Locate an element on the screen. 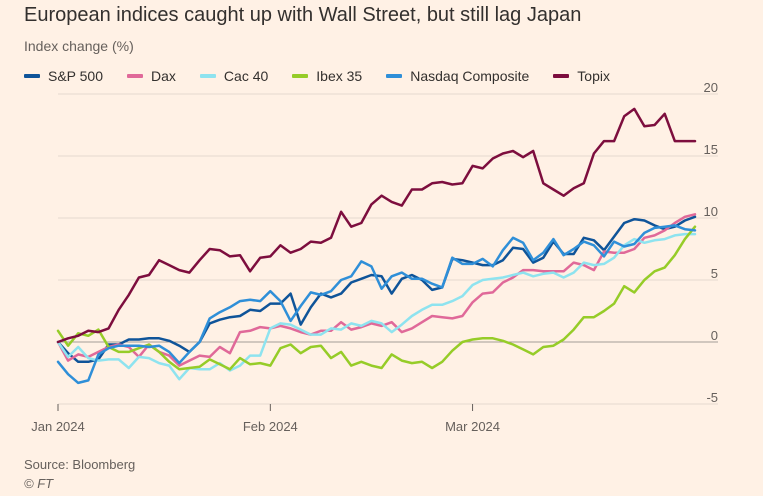 The height and width of the screenshot is (496, 763). legend-item: Dax is located at coordinates (151, 76).